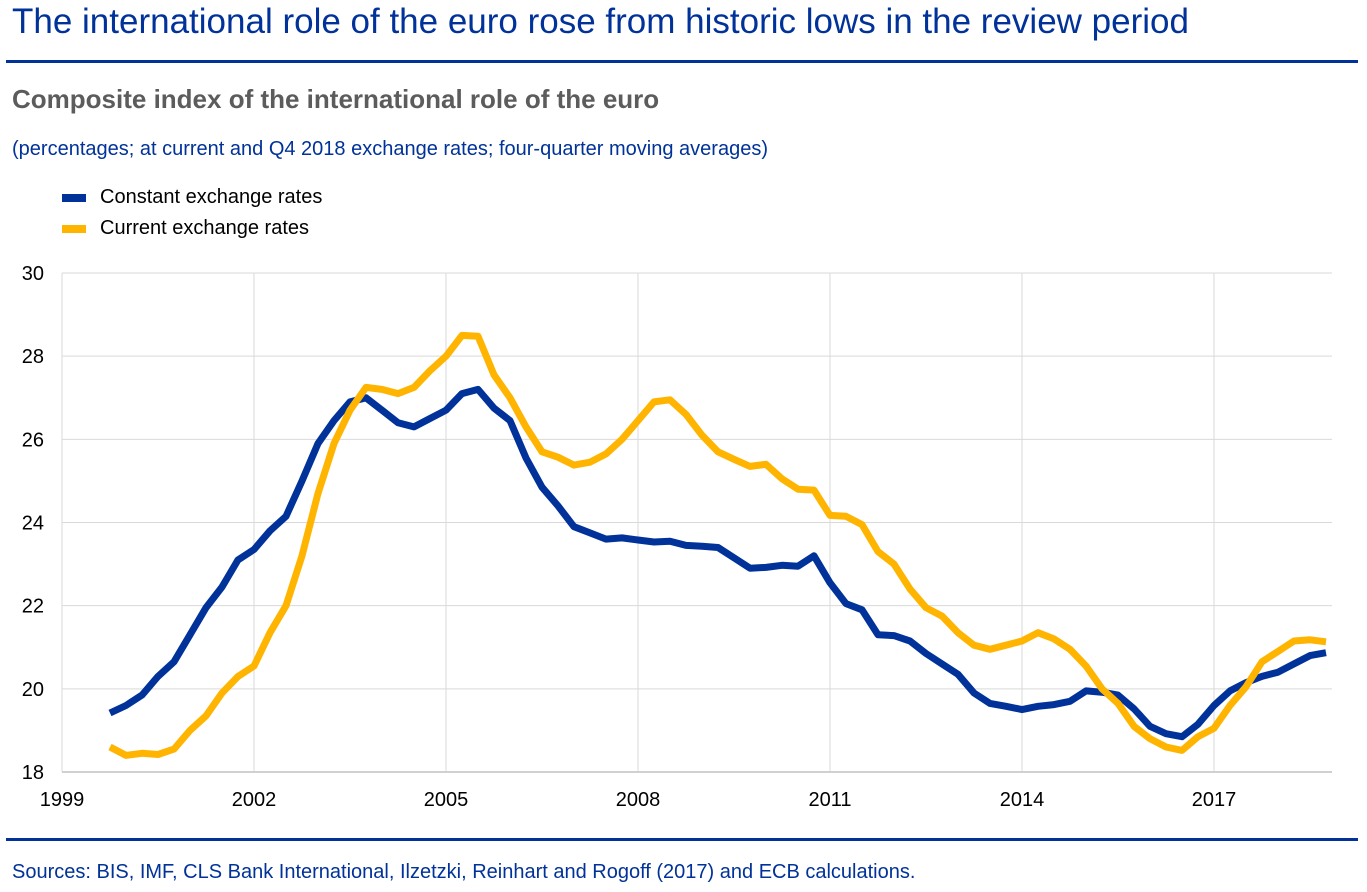 The image size is (1367, 892). Describe the element at coordinates (74, 197) in the screenshot. I see `legend-swatch-constant` at that location.